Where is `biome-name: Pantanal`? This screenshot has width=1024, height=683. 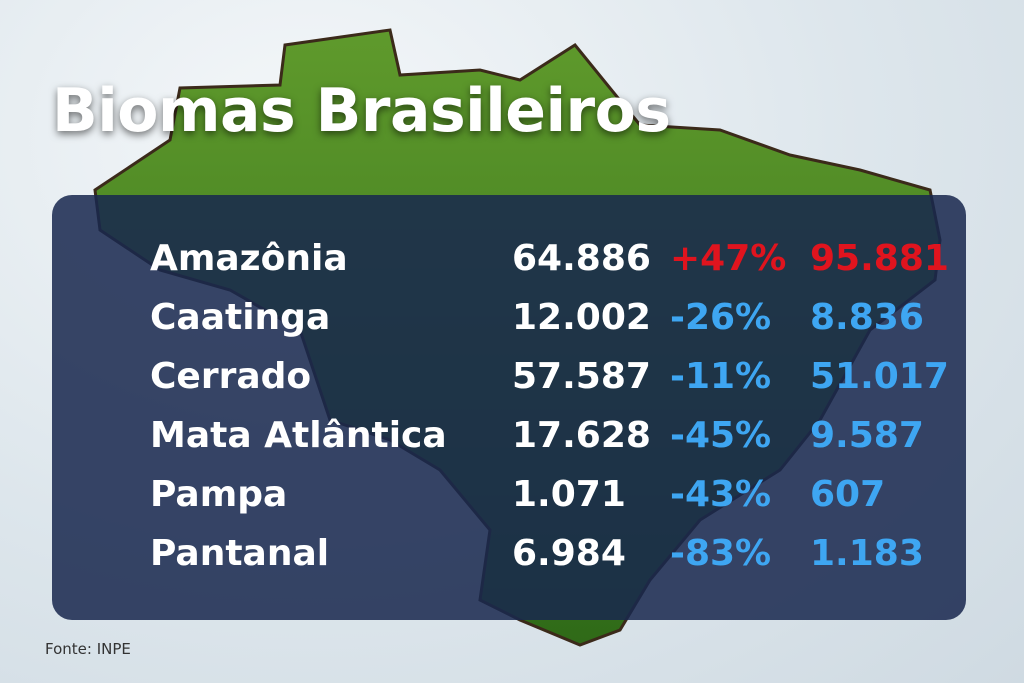
biome-name: Pantanal is located at coordinates (240, 553).